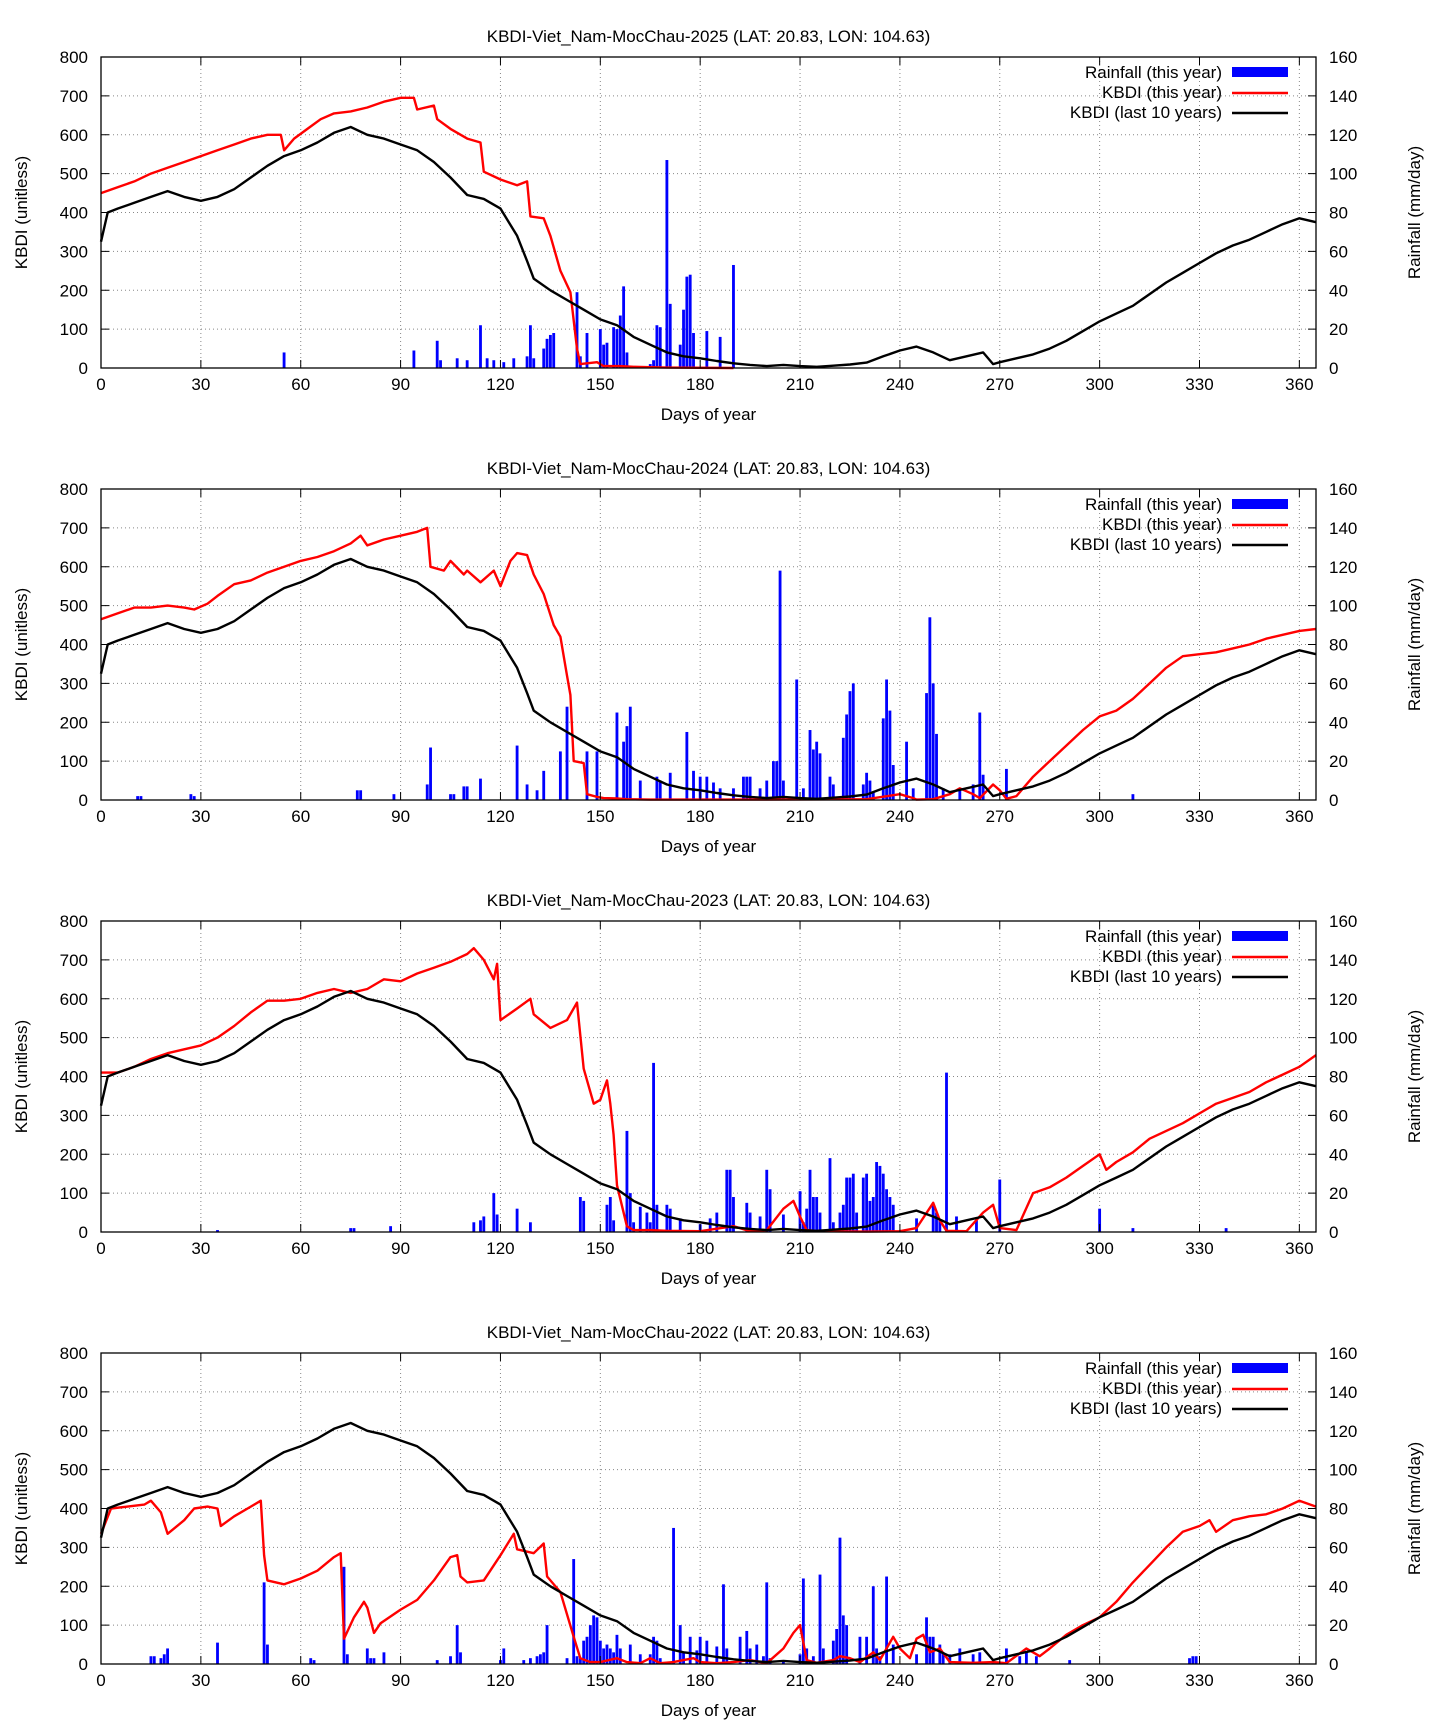 The image size is (1440, 1728). I want to click on y-tick-label: 600, so click(74, 567).